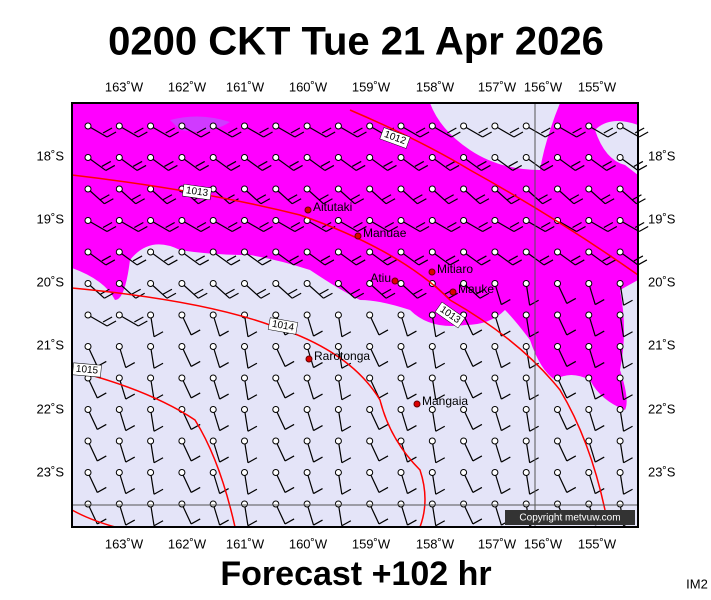 Image resolution: width=711 pixels, height=600 pixels. I want to click on lon-label: 156˚W, so click(543, 543).